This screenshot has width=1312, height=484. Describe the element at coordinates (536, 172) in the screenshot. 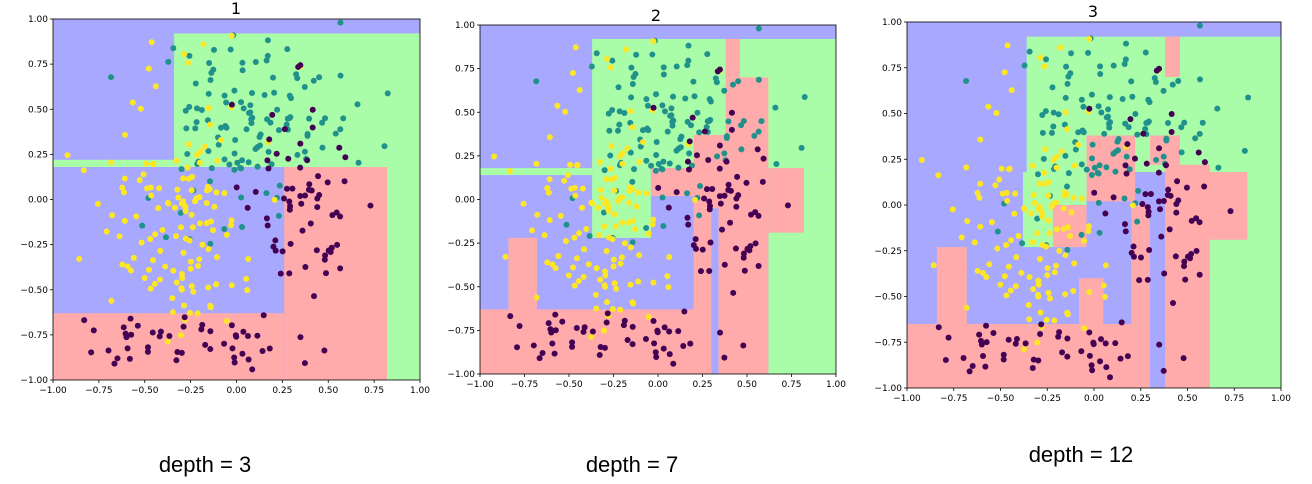

I see `decision-region-green` at that location.